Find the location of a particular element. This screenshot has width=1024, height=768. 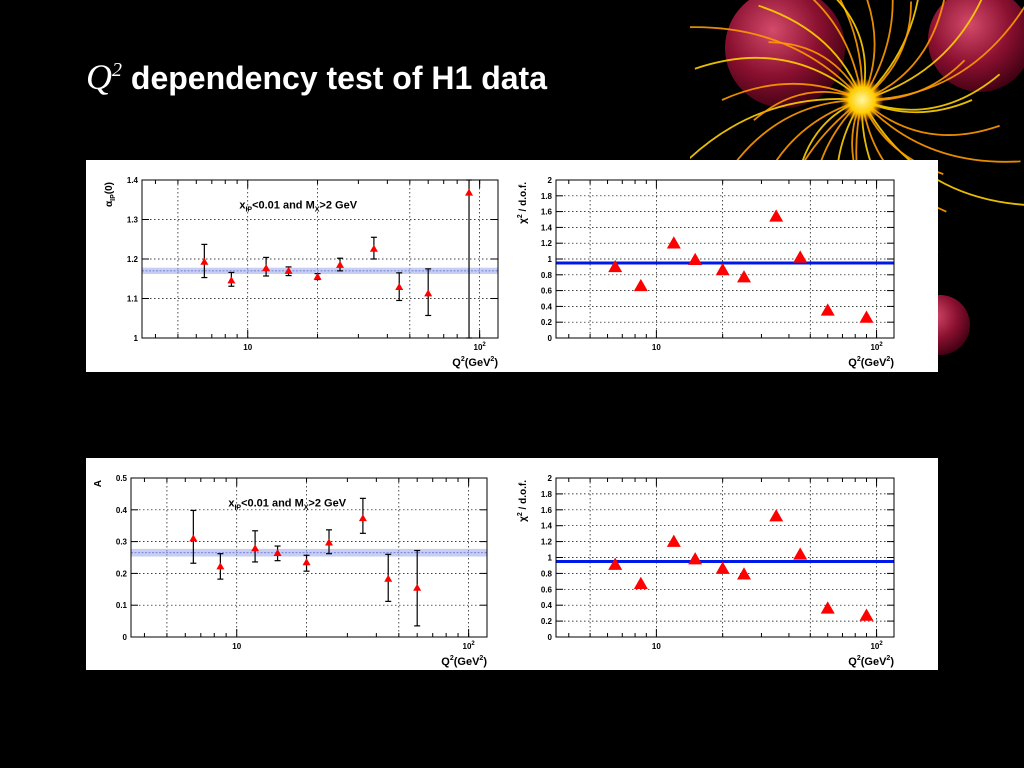

y-tick-label: 1.1 is located at coordinates (133, 299).